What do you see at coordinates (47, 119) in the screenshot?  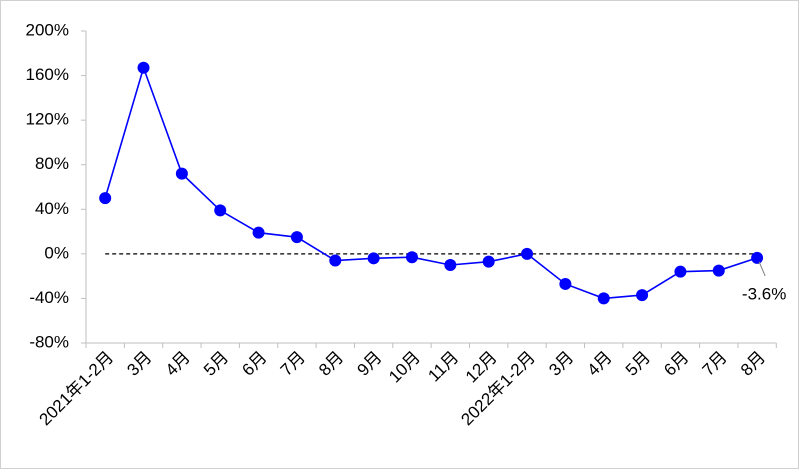 I see `y-tick-label: 120%` at bounding box center [47, 119].